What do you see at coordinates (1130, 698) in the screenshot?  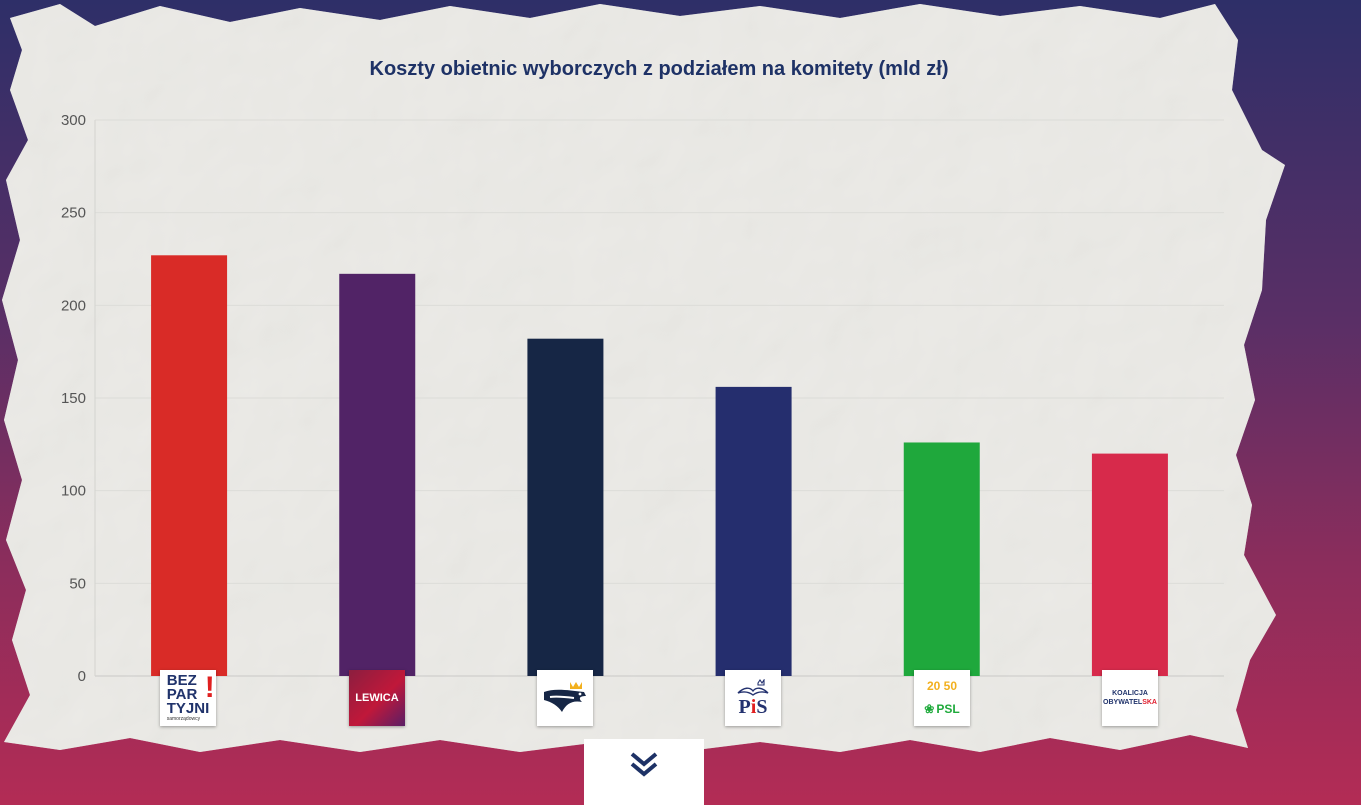 I see `logo-koalicja-obywatelska: KOALICJA OBYWATELSKA` at bounding box center [1130, 698].